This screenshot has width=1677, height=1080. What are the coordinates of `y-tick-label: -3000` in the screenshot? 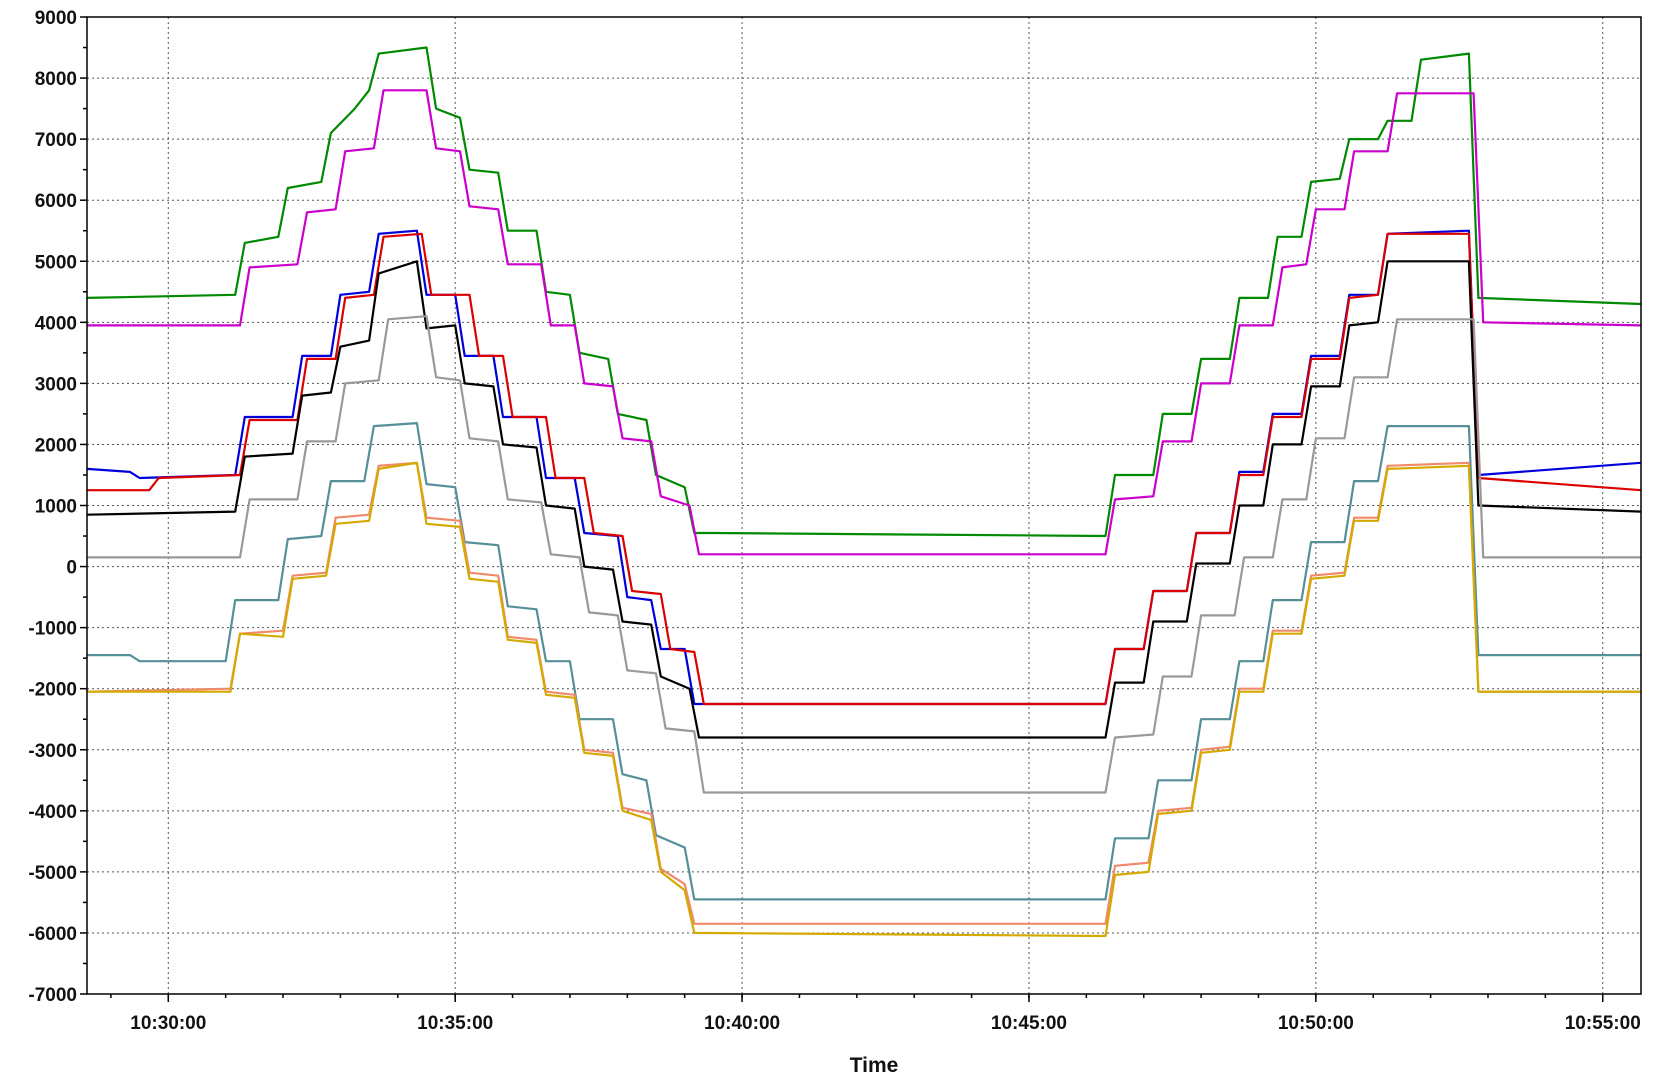 It's located at (52, 751).